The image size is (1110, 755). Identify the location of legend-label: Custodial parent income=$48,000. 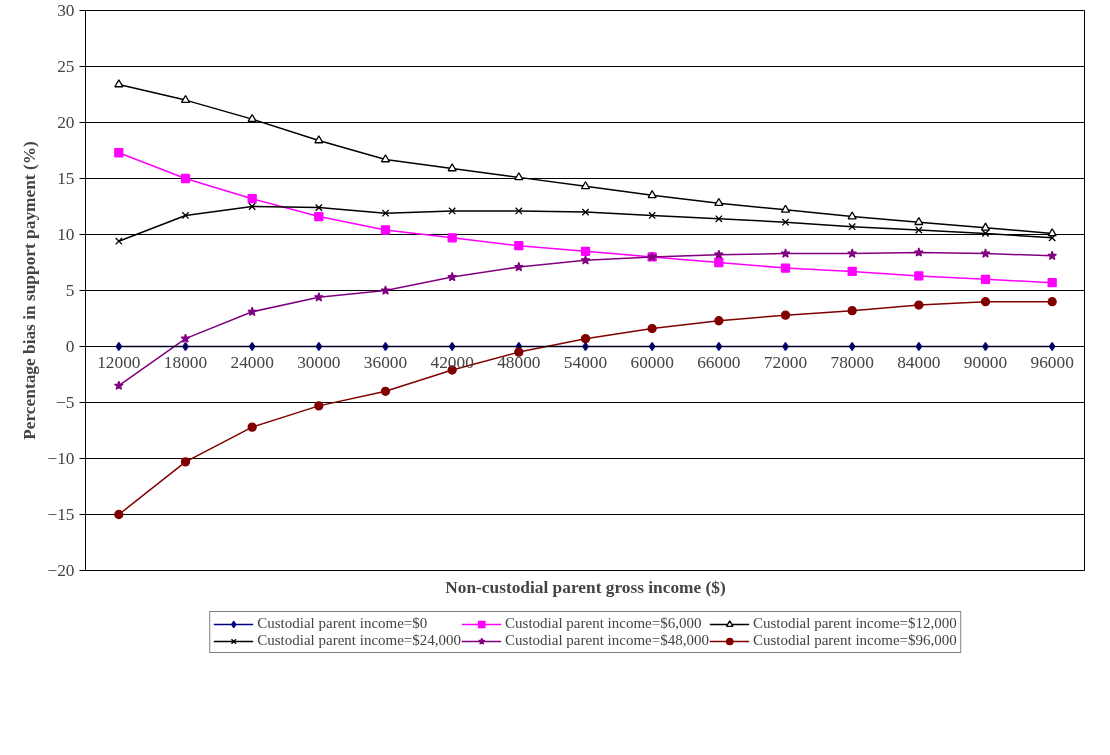
(607, 640).